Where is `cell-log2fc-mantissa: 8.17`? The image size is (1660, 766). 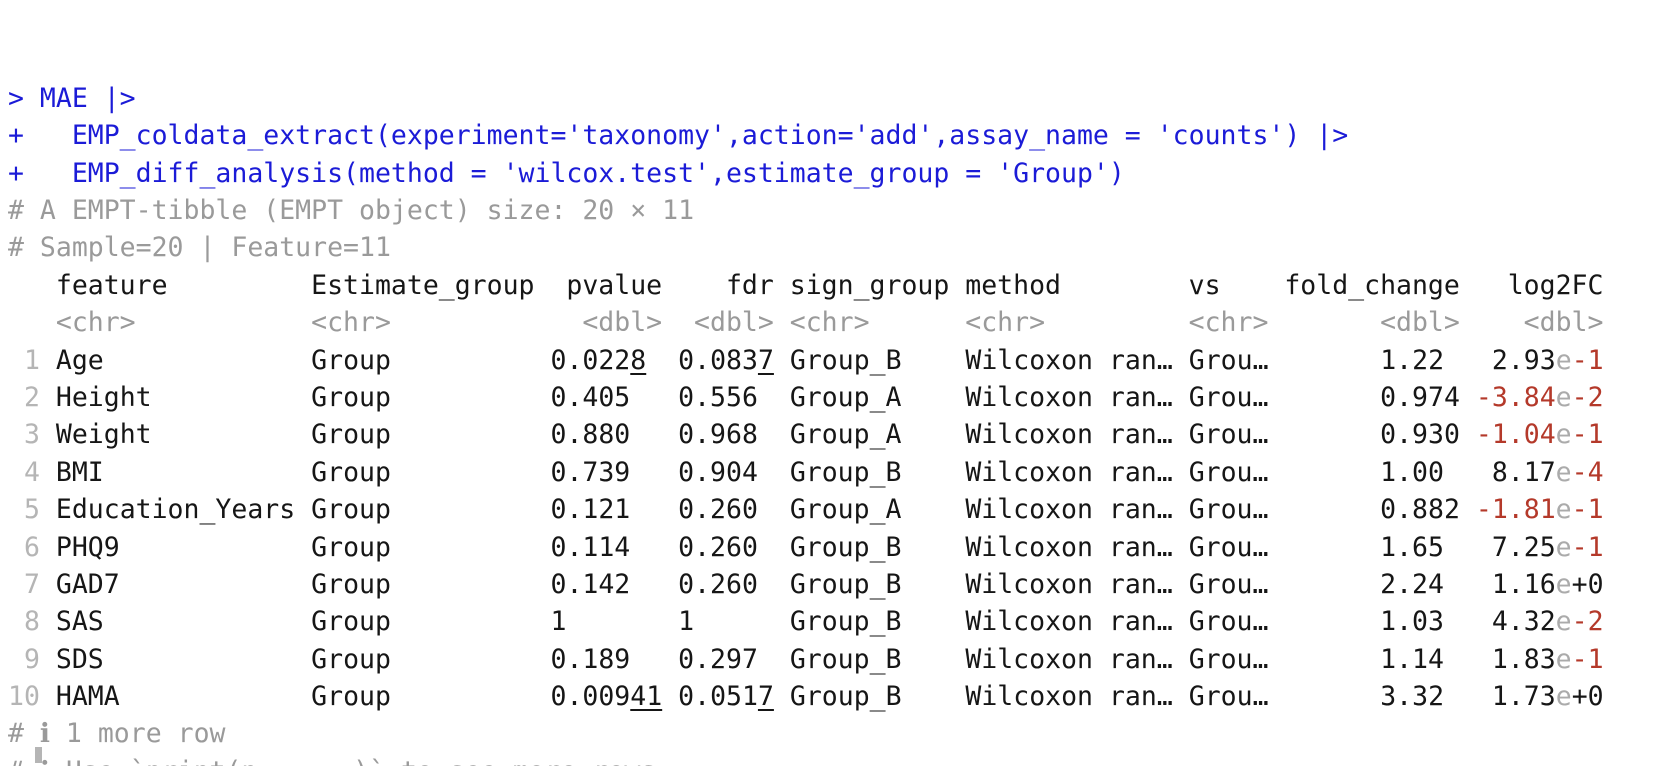 cell-log2fc-mantissa: 8.17 is located at coordinates (1515, 472).